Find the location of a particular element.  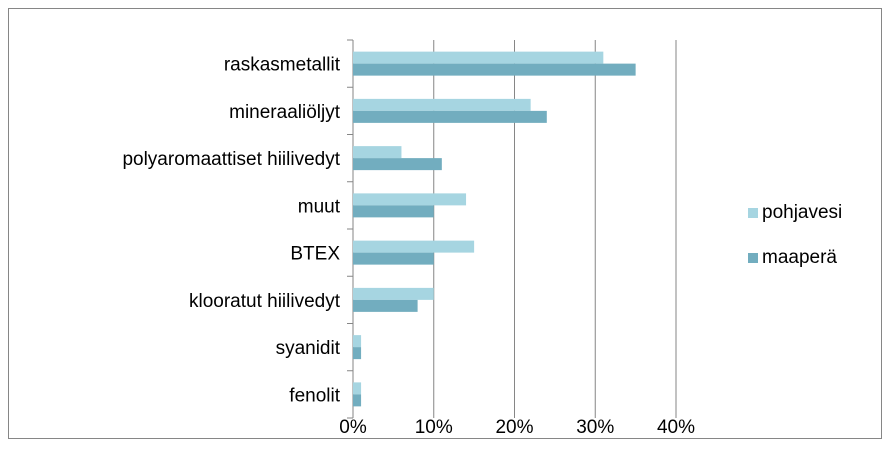

x-tick-label: 30% is located at coordinates (595, 427).